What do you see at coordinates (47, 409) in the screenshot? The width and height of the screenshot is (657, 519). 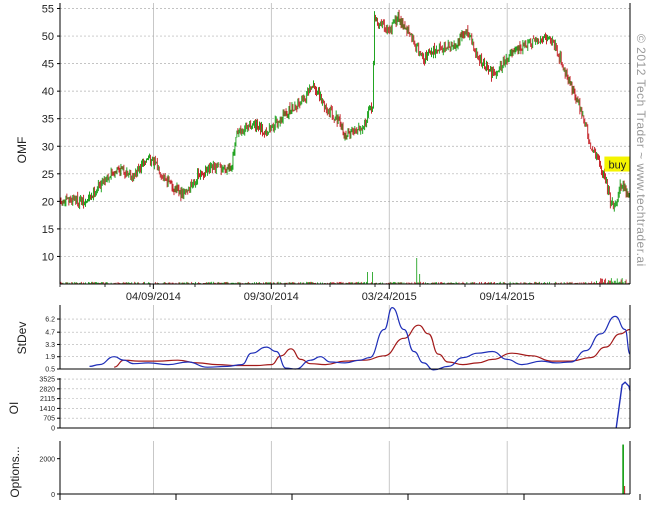 I see `oi-tick-label: 1410` at bounding box center [47, 409].